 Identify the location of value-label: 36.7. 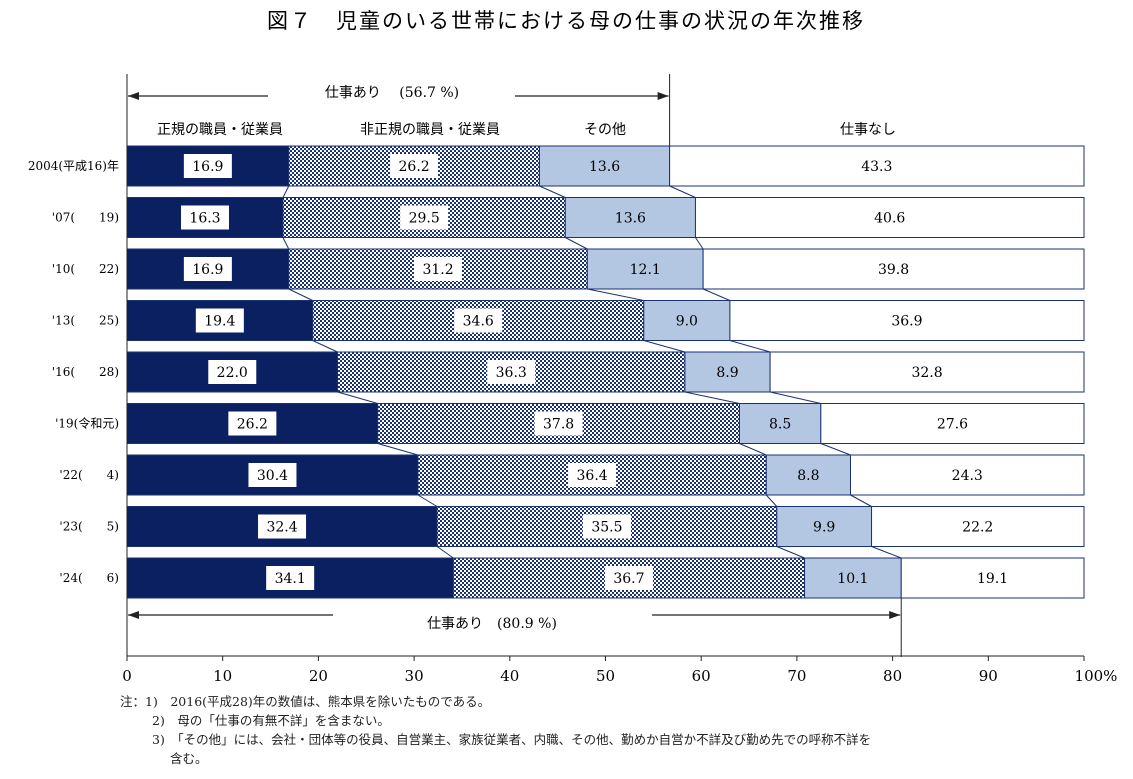
(628, 579).